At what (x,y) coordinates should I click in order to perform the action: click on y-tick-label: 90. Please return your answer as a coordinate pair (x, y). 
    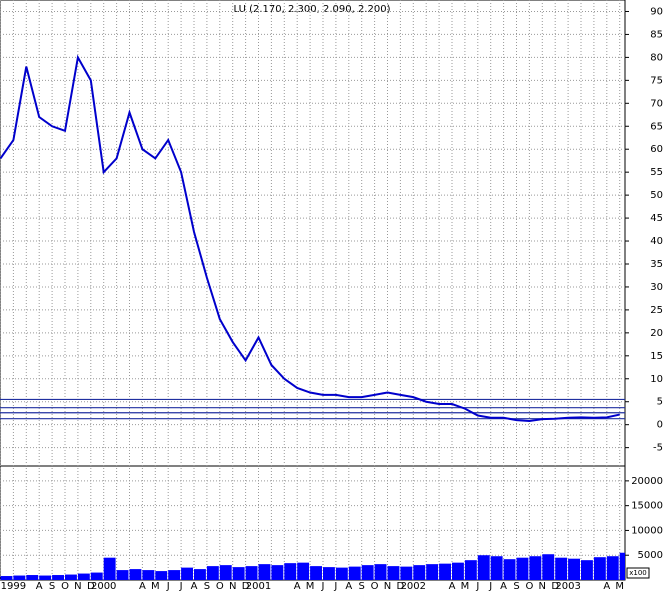
    Looking at the image, I should click on (656, 11).